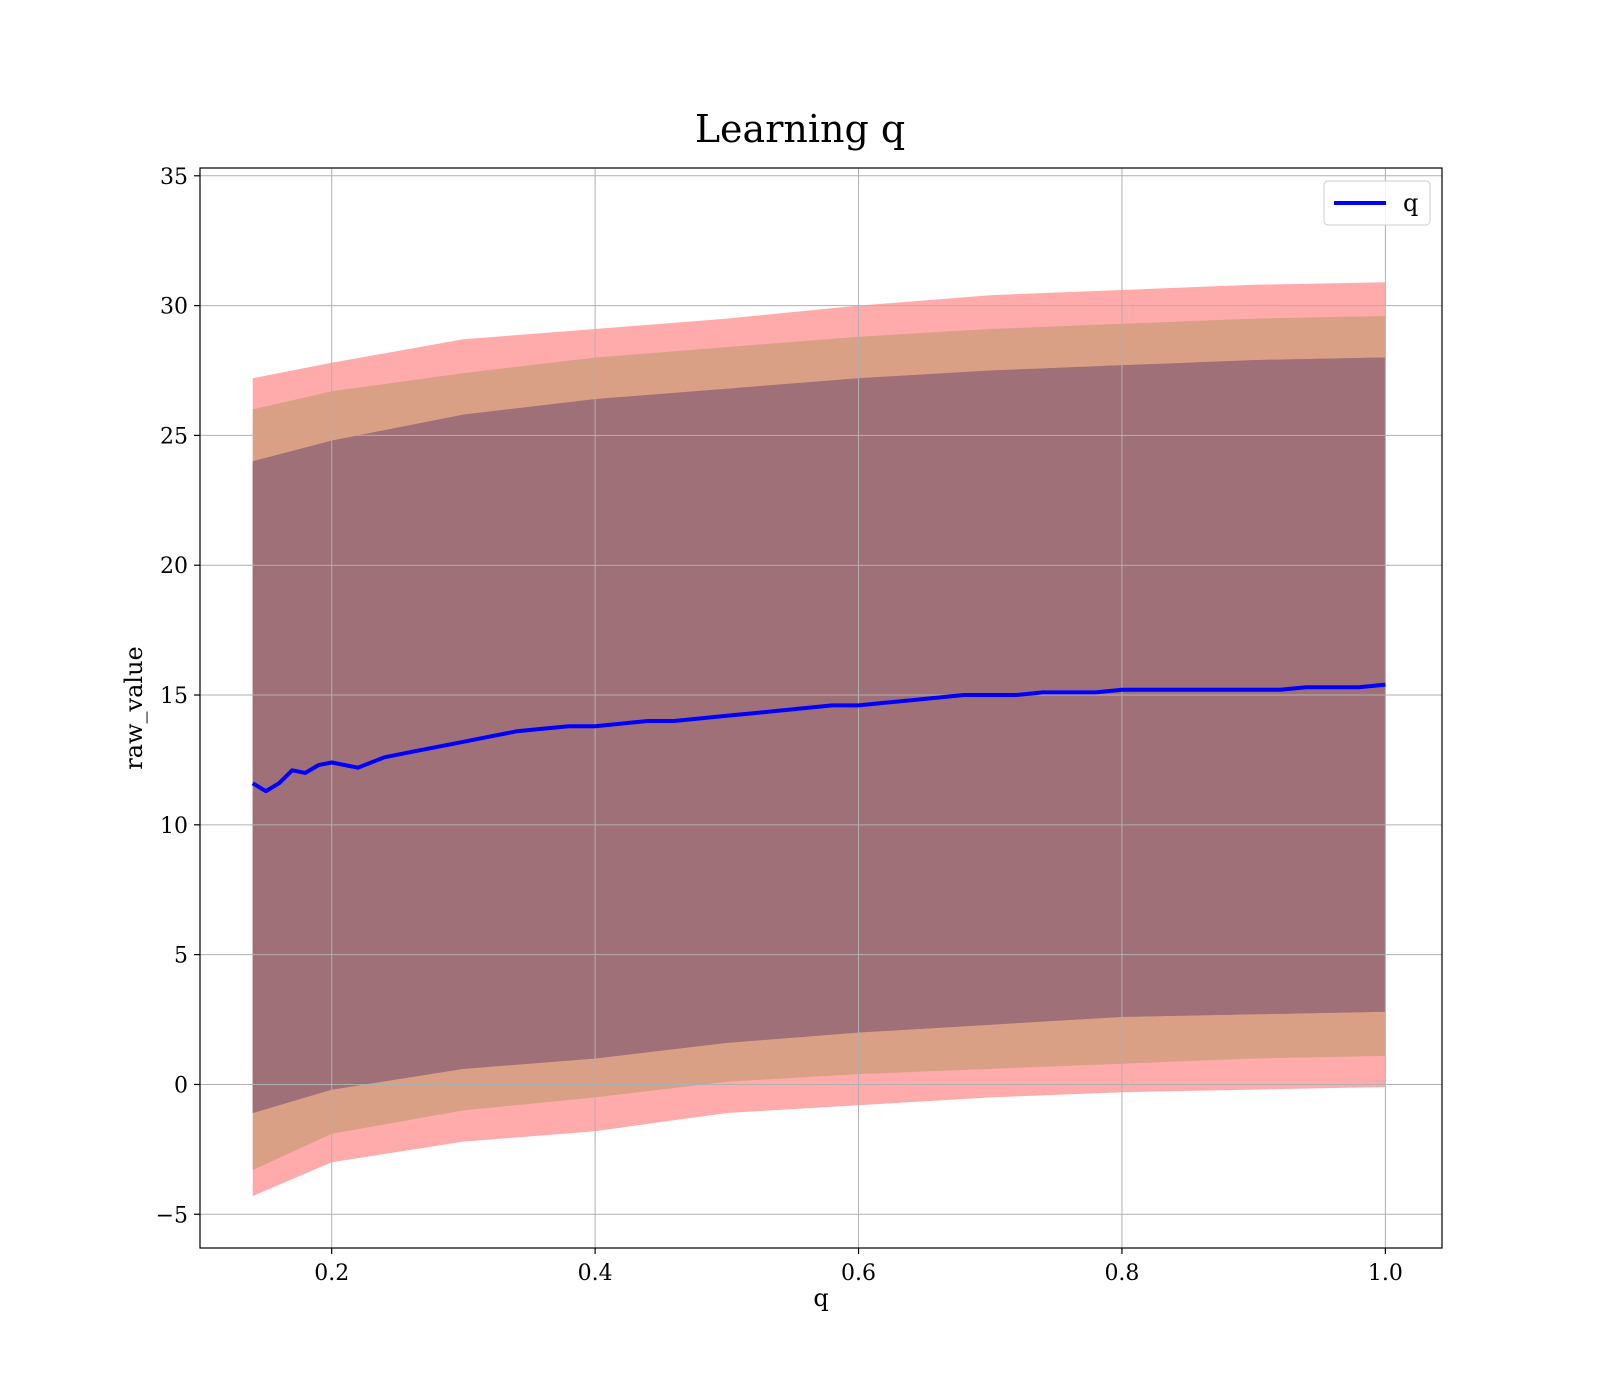 This screenshot has width=1600, height=1400. What do you see at coordinates (174, 826) in the screenshot?
I see `y-tick-label-3: 10` at bounding box center [174, 826].